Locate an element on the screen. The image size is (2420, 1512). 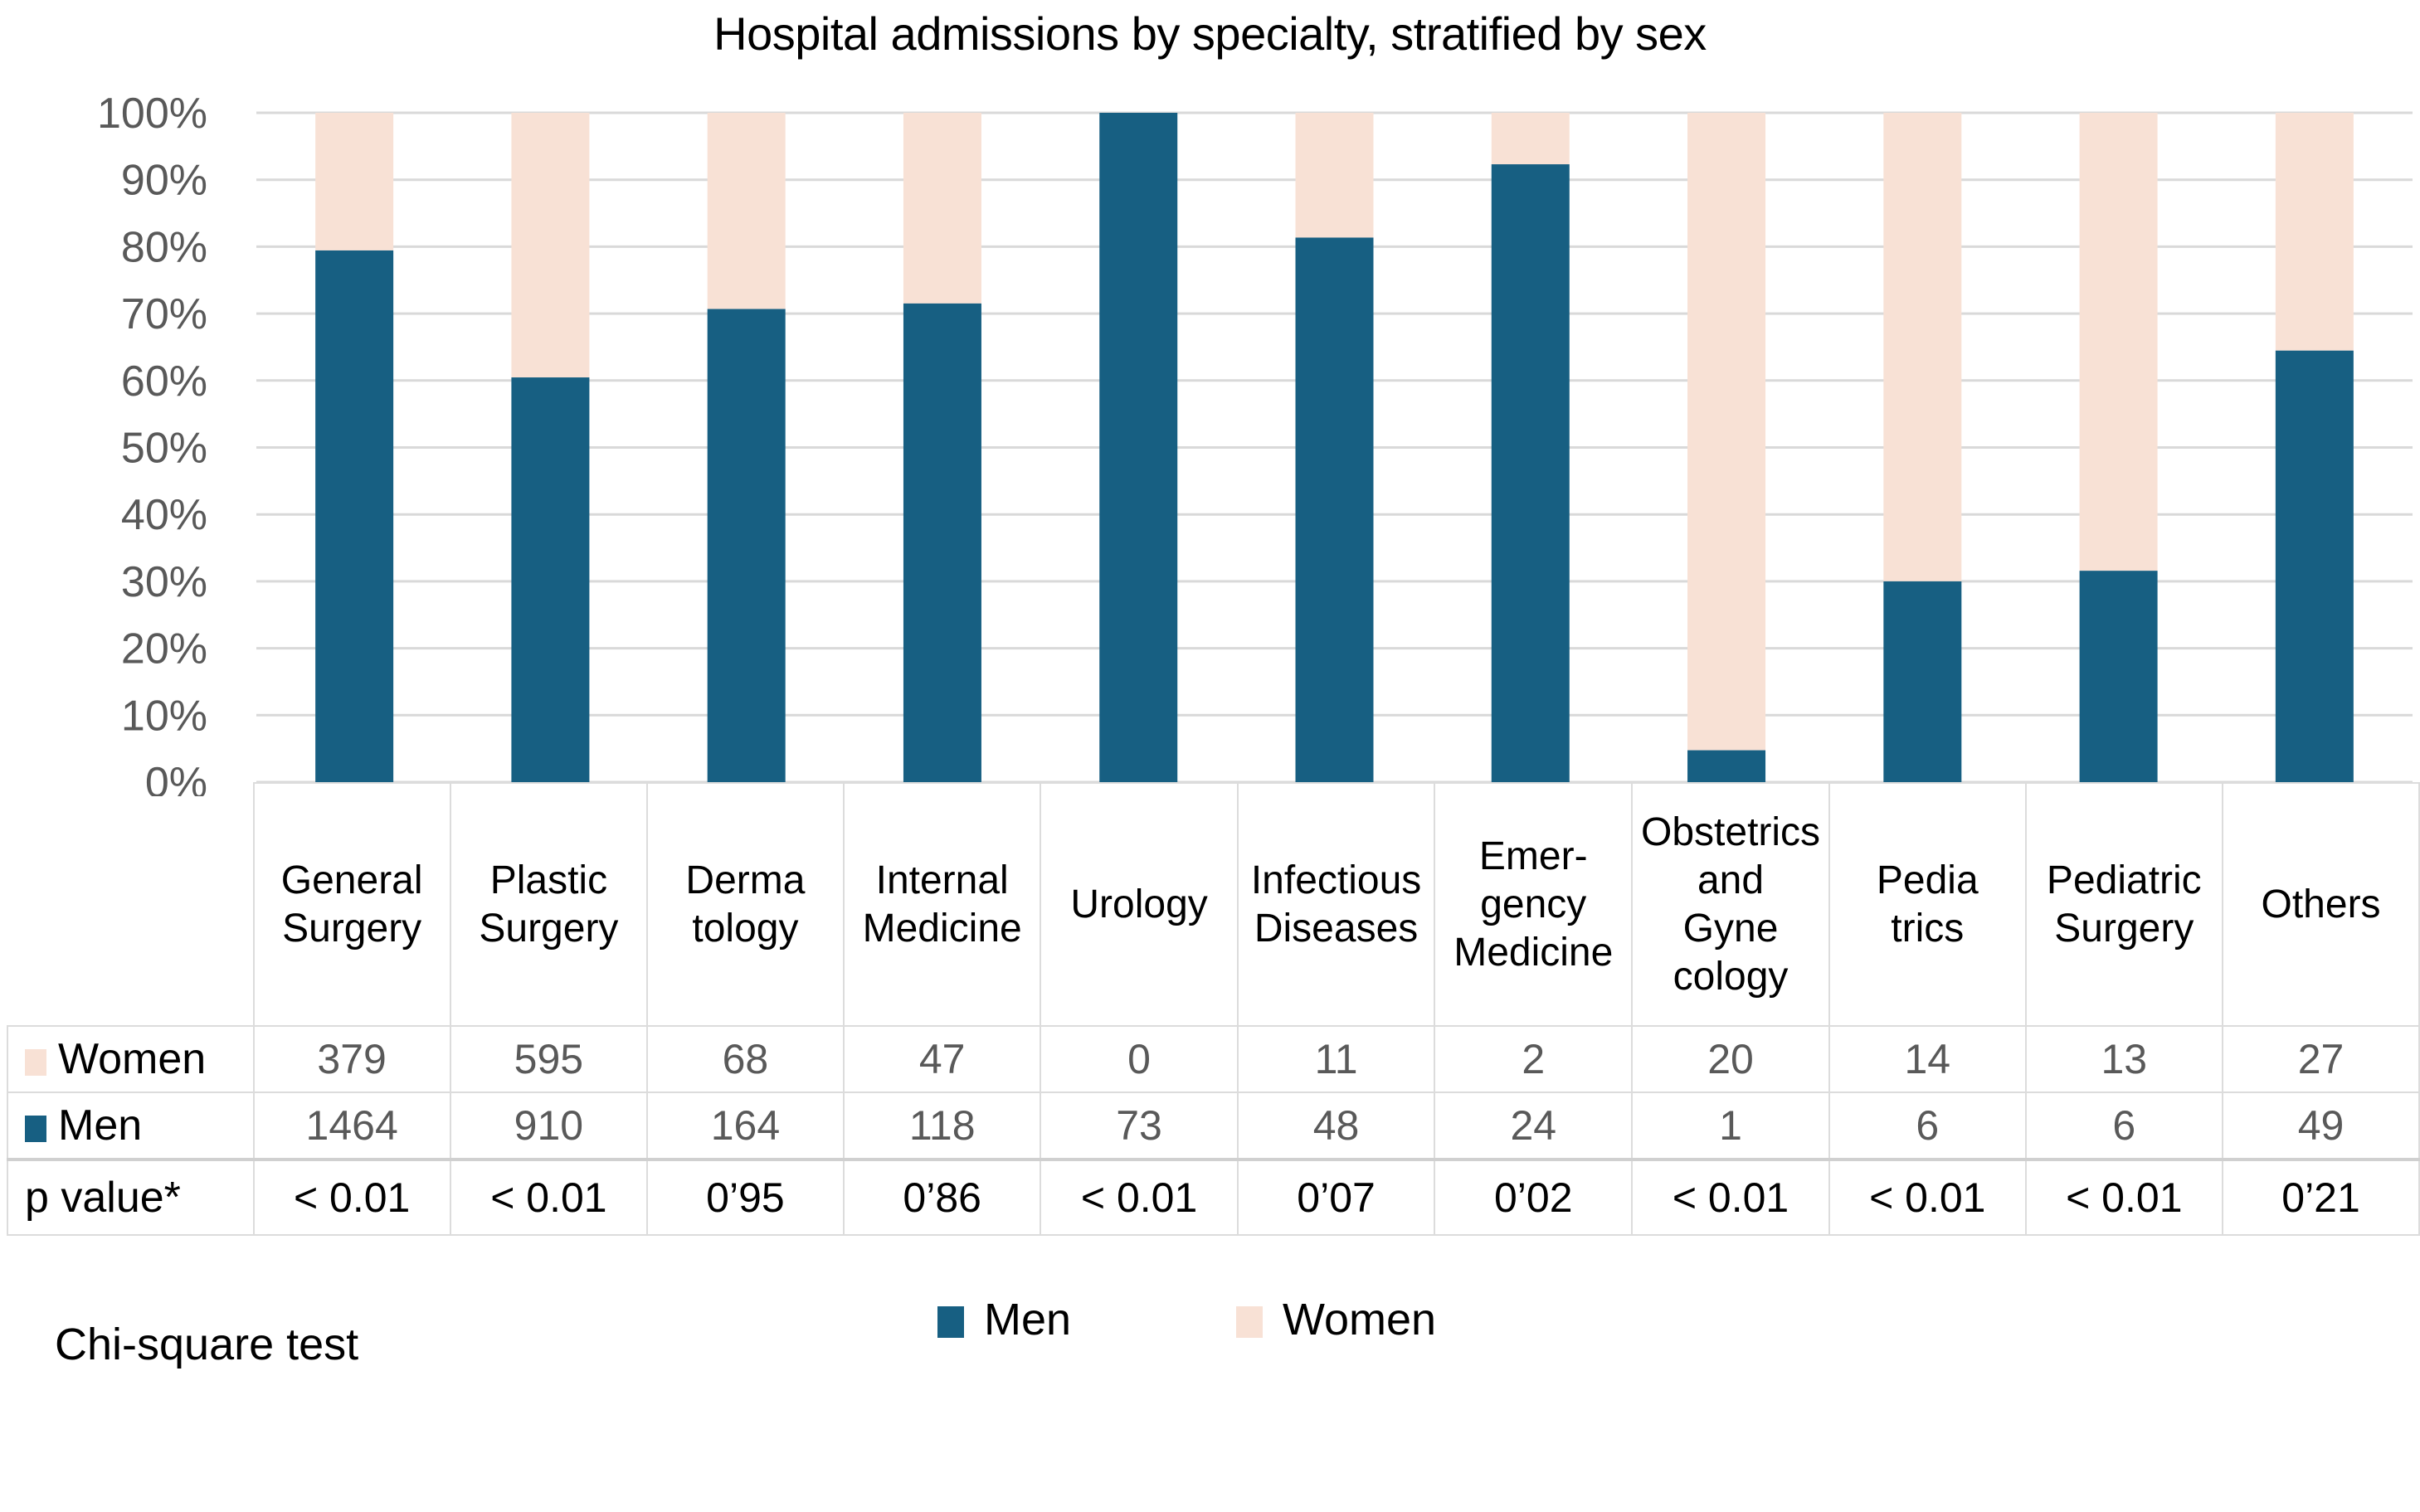
category-label: Urology is located at coordinates (1139, 905).